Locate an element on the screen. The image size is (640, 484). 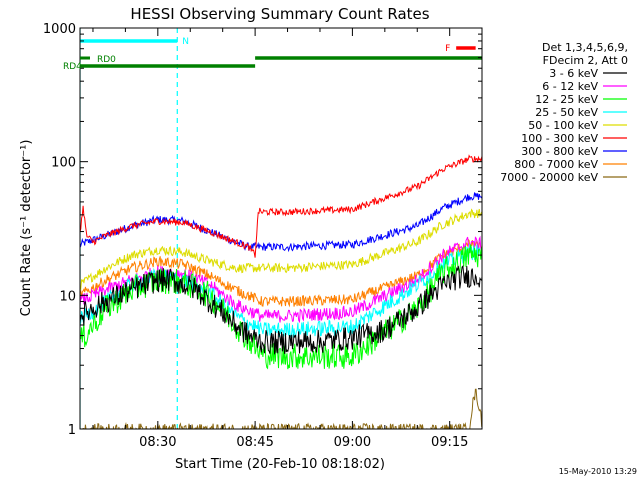
legend-label-7: 300 - 800 keV is located at coordinates (559, 151).